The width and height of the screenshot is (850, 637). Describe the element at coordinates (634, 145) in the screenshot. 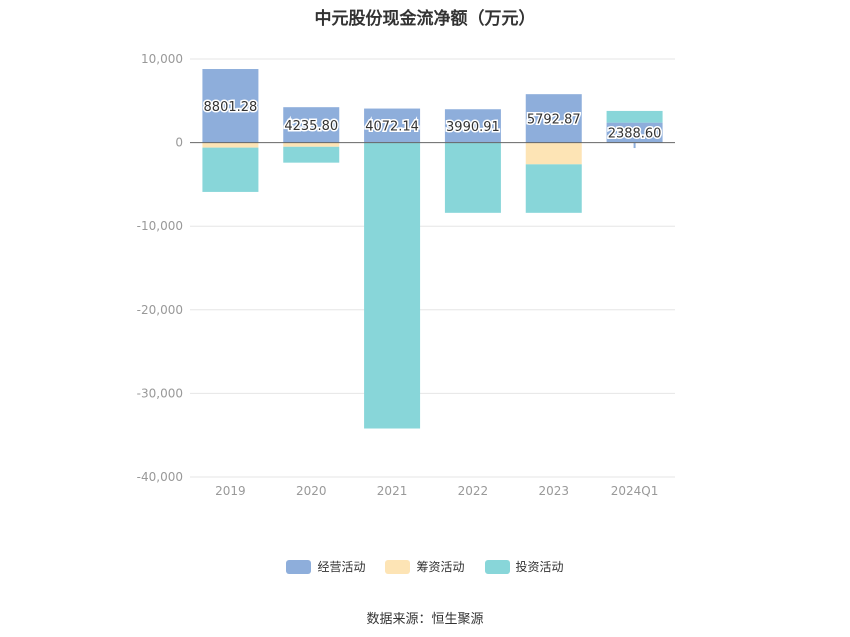

I see `extra-mark-2024Q1` at that location.